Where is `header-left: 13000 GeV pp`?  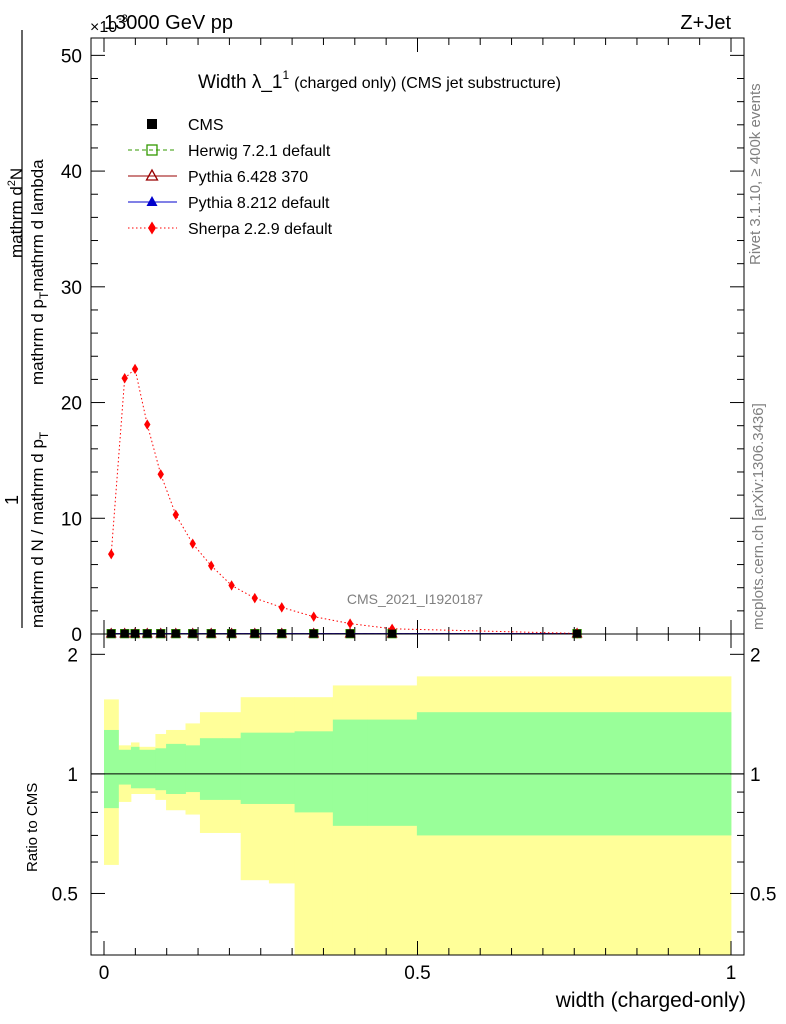
header-left: 13000 GeV pp is located at coordinates (168, 23).